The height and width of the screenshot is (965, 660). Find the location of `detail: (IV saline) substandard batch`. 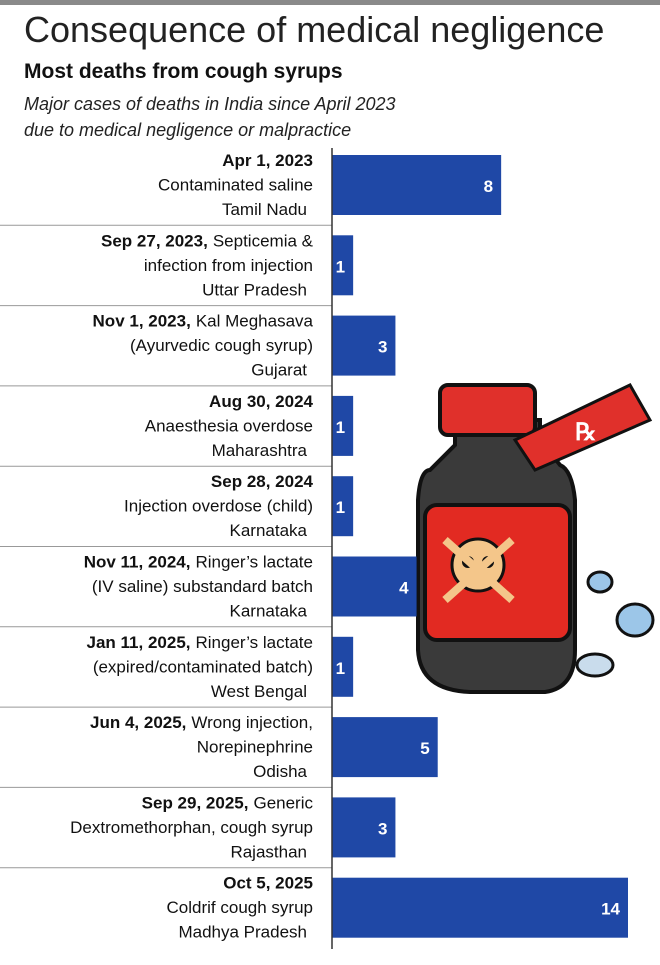

detail: (IV saline) substandard batch is located at coordinates (202, 586).